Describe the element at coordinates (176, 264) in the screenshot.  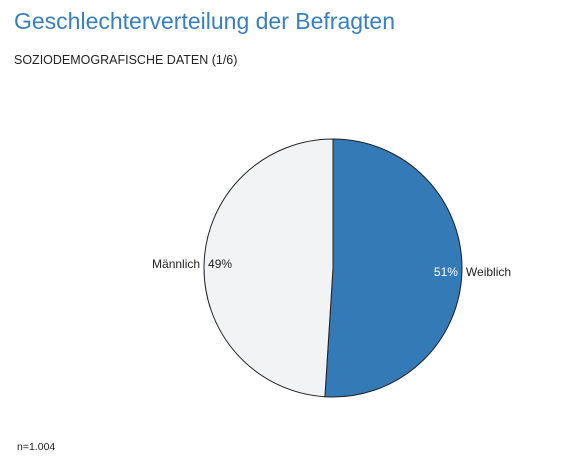
I see `slice-category-label-maennlich: Männlich` at that location.